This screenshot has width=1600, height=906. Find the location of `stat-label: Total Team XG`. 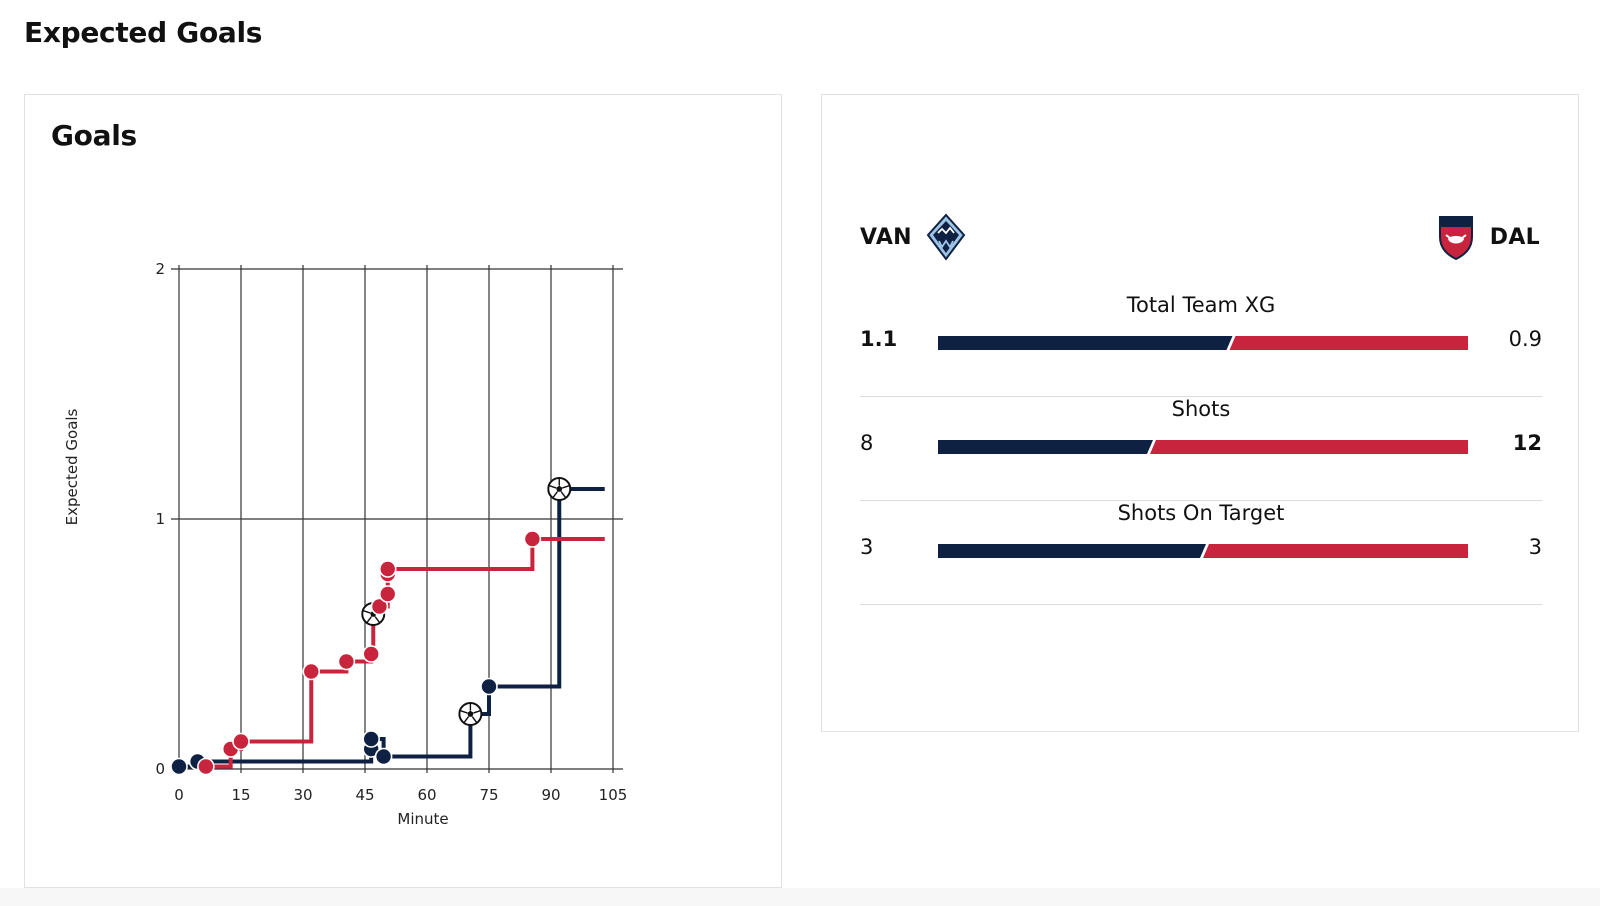

stat-label: Total Team XG is located at coordinates (1201, 305).